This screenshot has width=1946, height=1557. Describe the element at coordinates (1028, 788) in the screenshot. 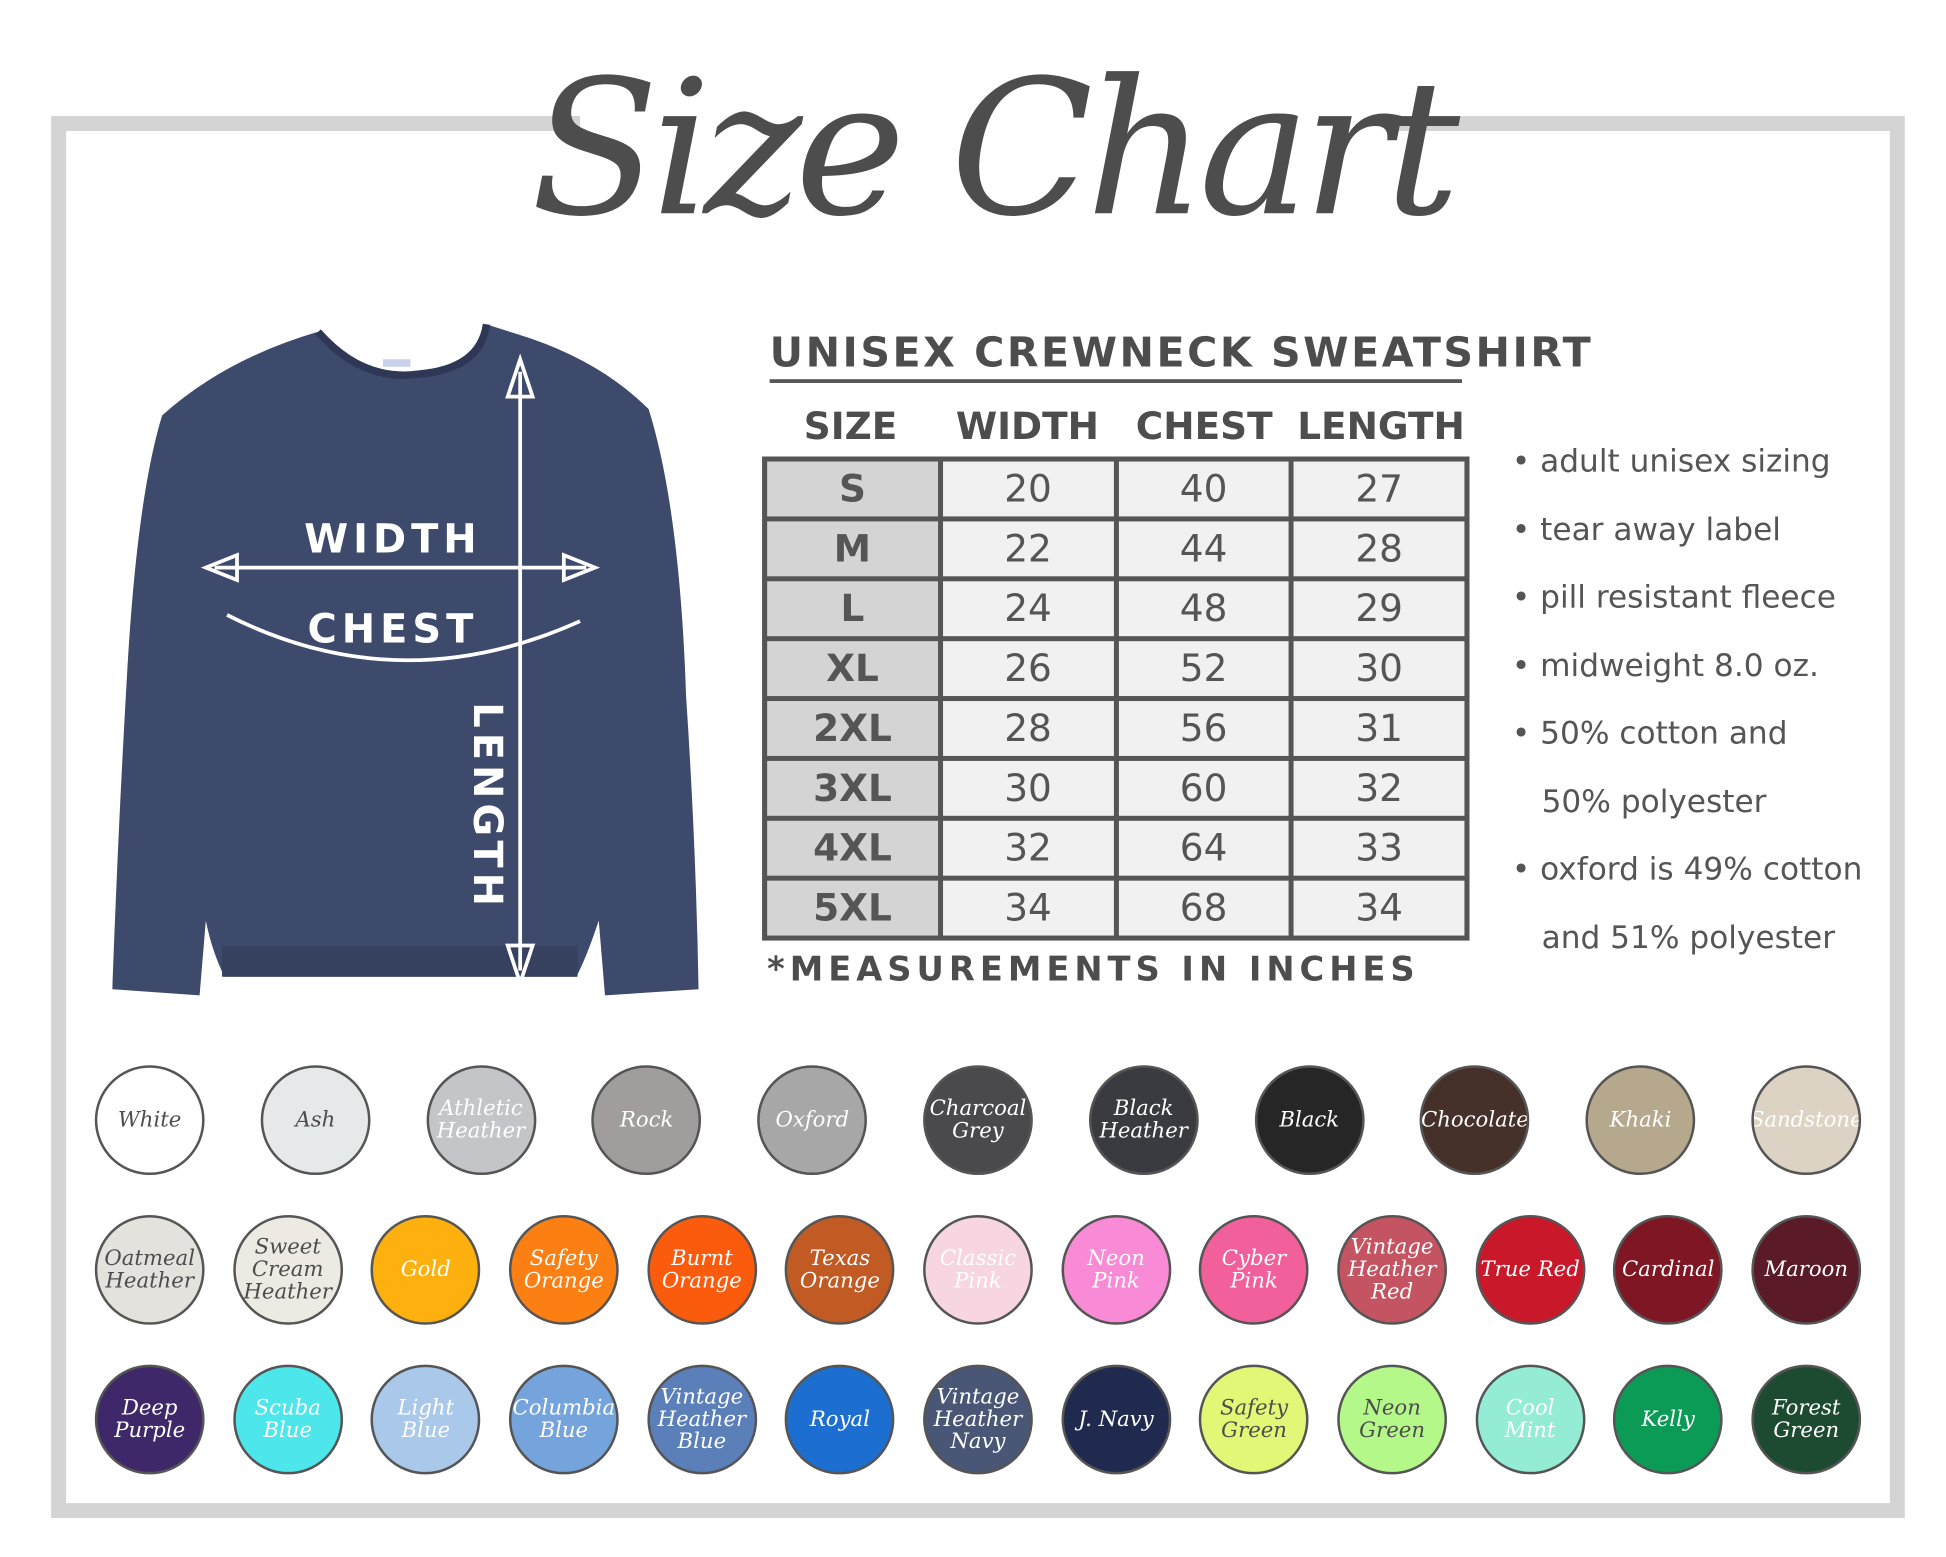

I see `width-cell: 30` at that location.